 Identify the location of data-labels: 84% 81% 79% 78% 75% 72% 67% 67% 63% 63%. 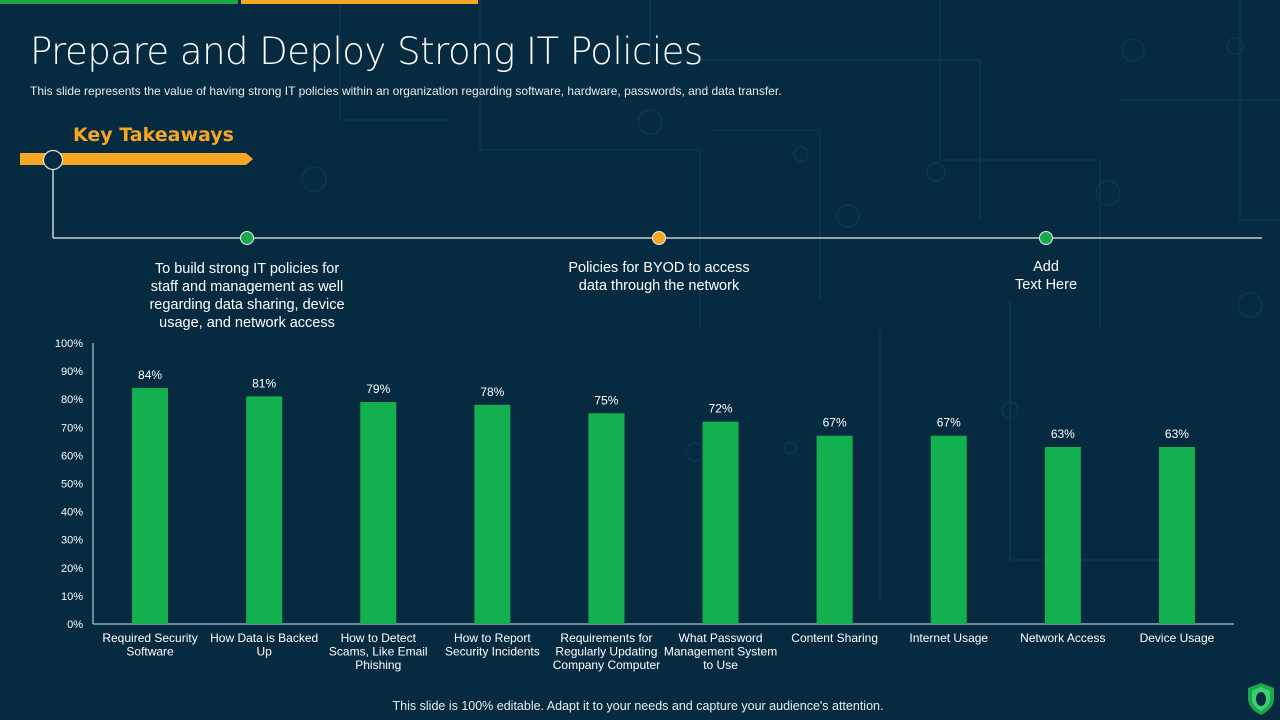
(663, 404).